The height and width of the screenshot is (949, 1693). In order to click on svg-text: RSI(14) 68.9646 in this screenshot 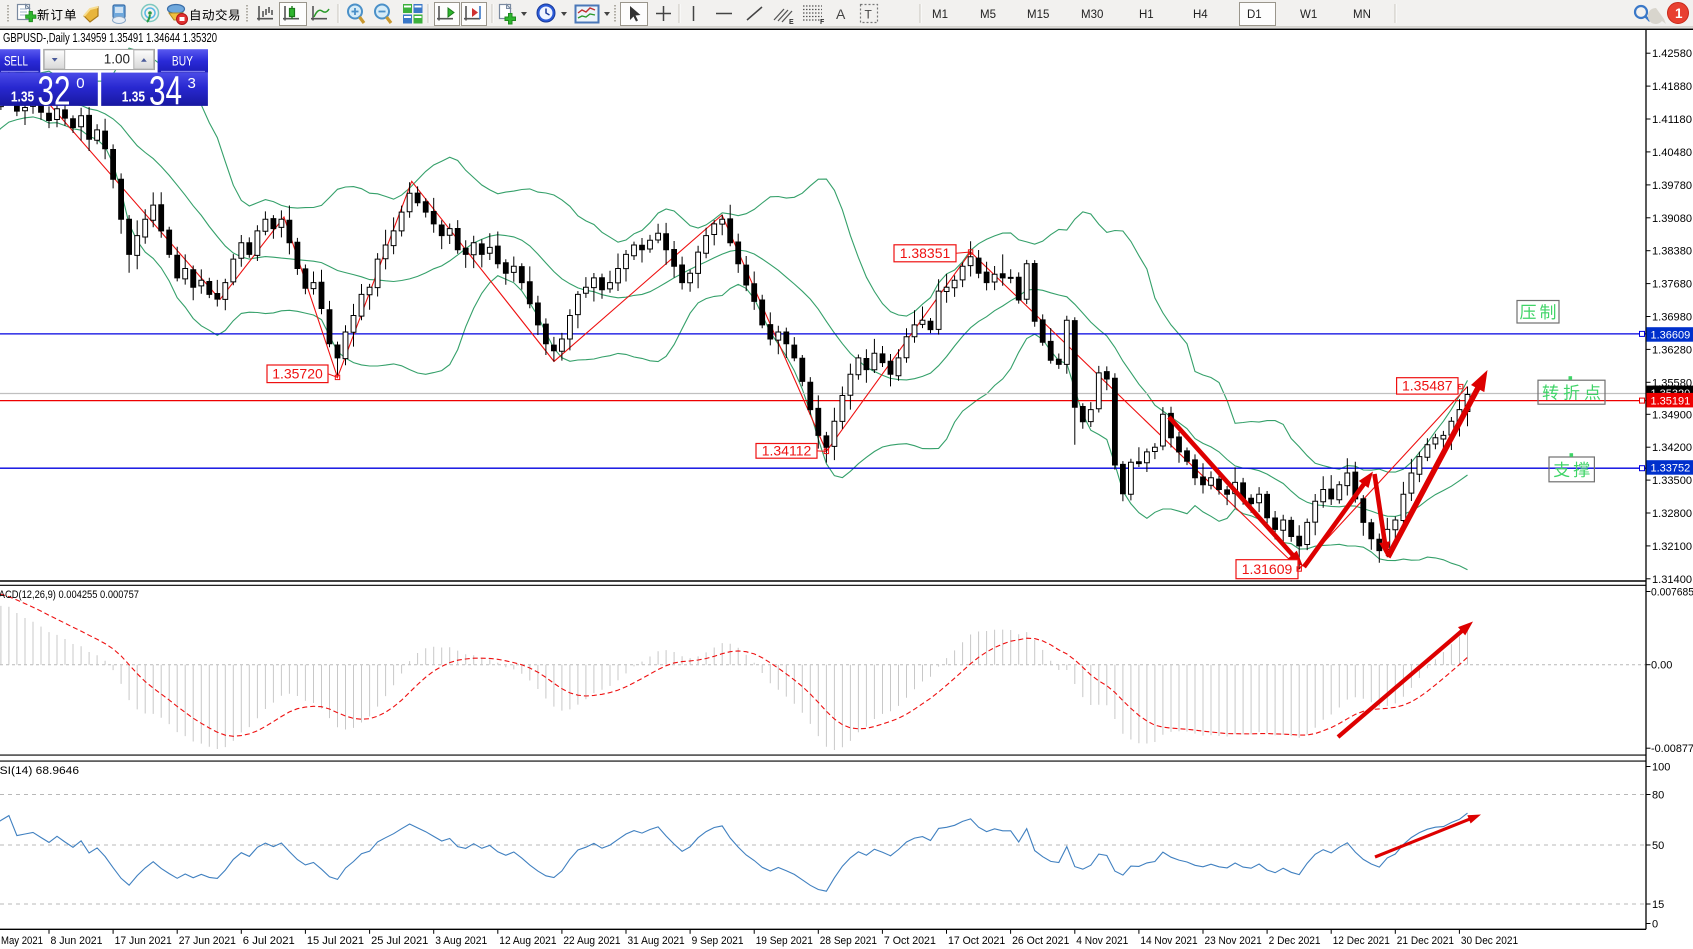, I will do `click(39, 771)`.